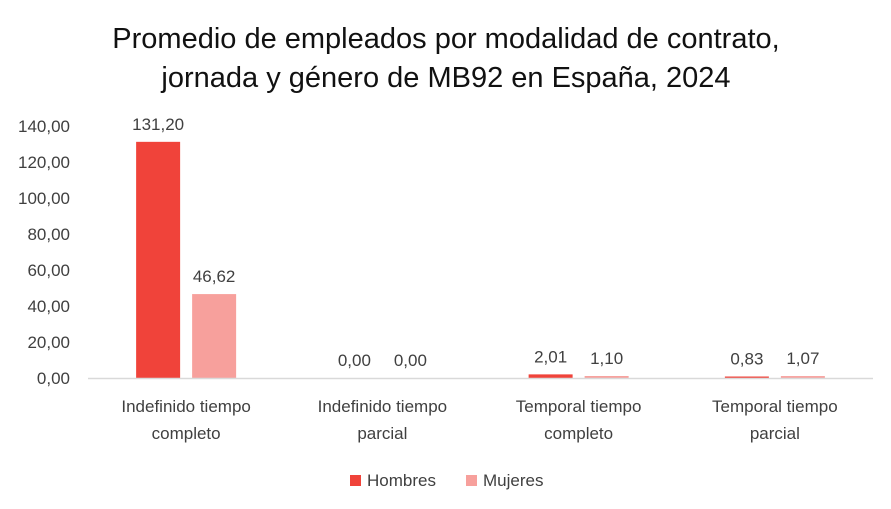  Describe the element at coordinates (44, 162) in the screenshot. I see `y-tick-label: 120,00` at that location.